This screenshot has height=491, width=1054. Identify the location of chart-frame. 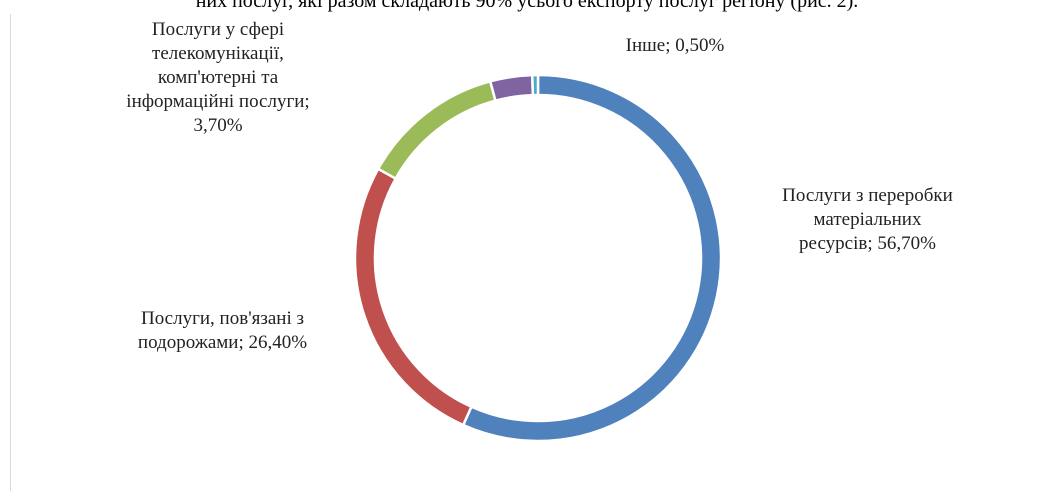
(10, 252).